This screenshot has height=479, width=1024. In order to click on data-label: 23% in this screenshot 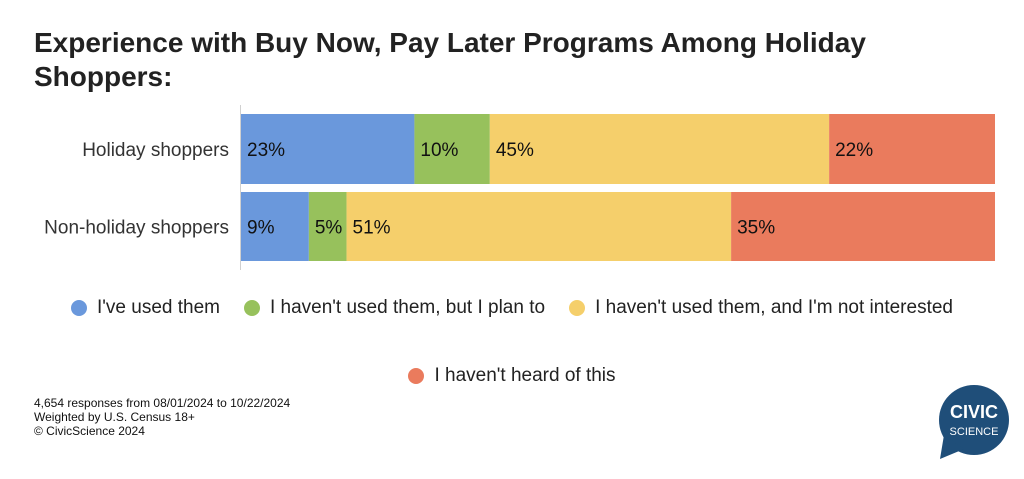, I will do `click(266, 150)`.